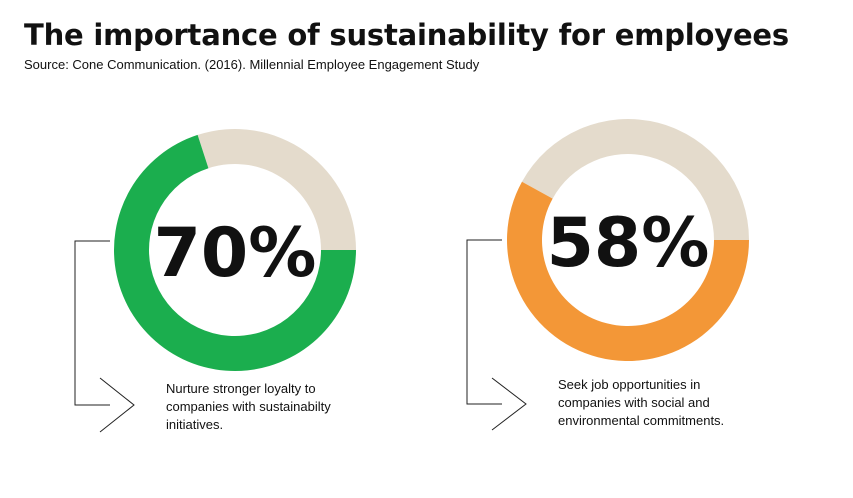 The height and width of the screenshot is (498, 853). I want to click on donut-svg-job-seeking: 58%, so click(627, 240).